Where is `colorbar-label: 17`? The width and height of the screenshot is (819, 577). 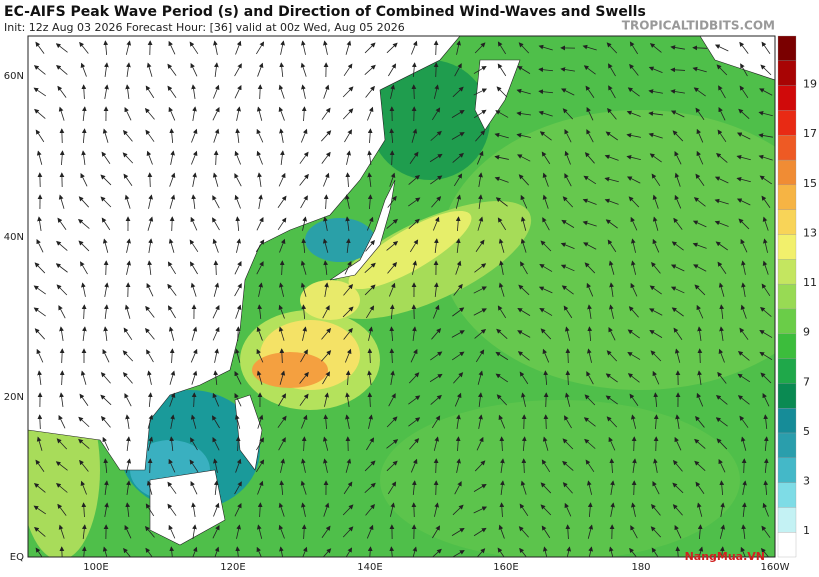 colorbar-label: 17 is located at coordinates (810, 133).